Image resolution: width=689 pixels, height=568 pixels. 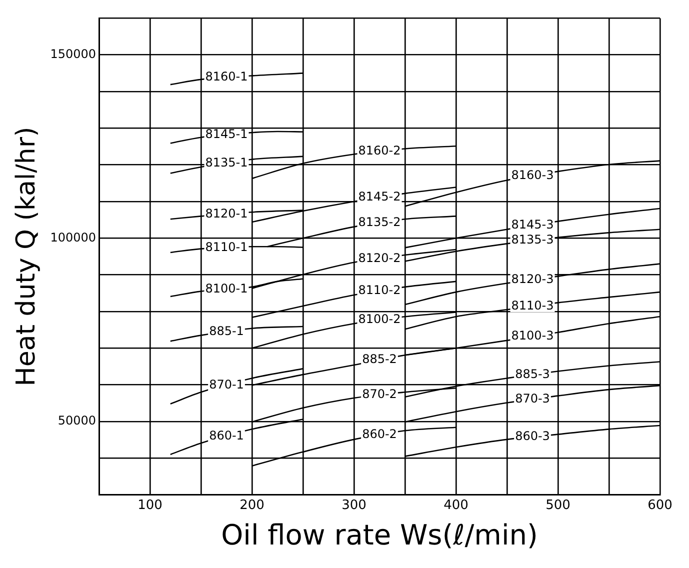 I want to click on series-label: 8145-3, so click(x=532, y=224).